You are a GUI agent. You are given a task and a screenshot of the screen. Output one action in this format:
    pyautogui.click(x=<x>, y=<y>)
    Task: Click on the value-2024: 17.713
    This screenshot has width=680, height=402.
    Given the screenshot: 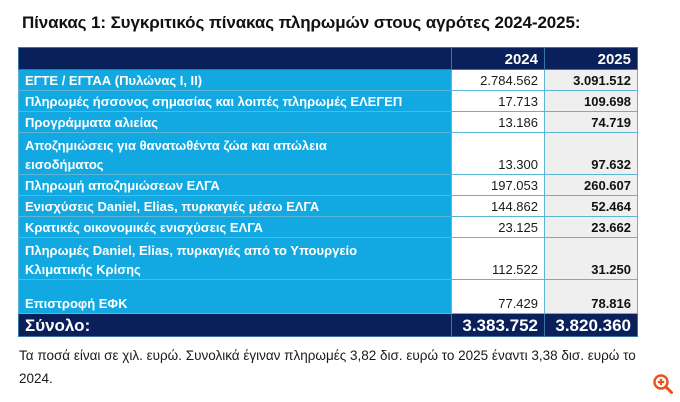 What is the action you would take?
    pyautogui.click(x=498, y=101)
    